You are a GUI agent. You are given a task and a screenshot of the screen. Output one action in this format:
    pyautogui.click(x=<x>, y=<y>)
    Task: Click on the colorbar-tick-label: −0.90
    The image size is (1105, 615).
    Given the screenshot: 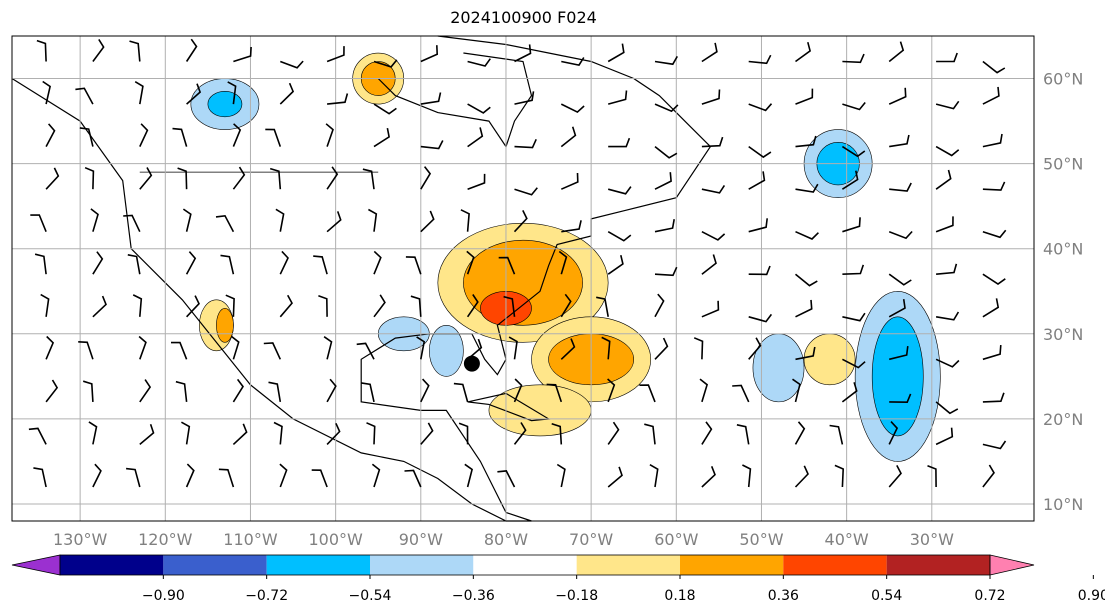 What is the action you would take?
    pyautogui.click(x=163, y=596)
    